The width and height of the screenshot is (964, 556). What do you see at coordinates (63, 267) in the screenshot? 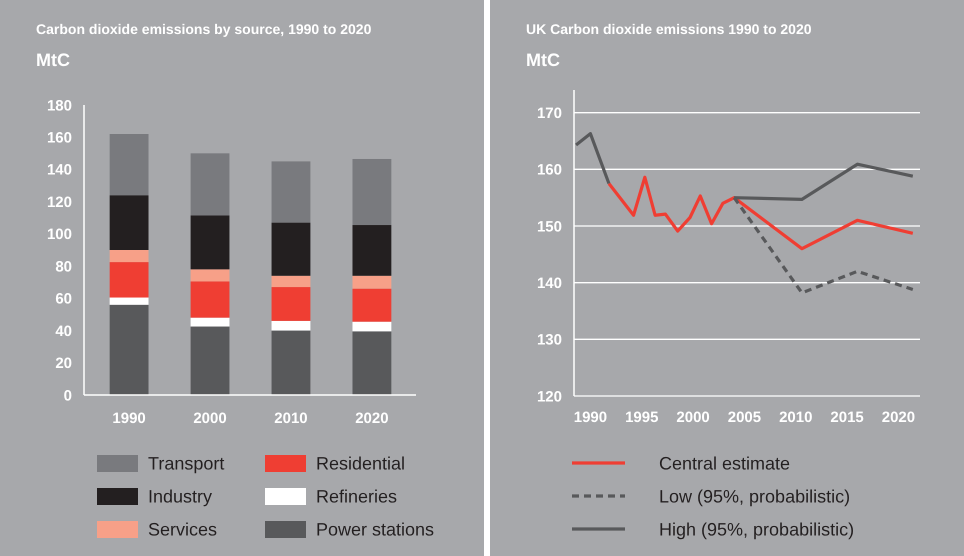
I see `y-tick-label: 80` at bounding box center [63, 267].